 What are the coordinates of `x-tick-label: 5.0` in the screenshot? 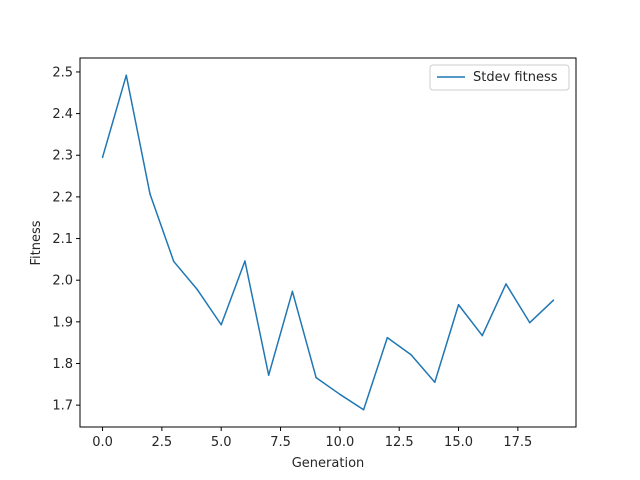 It's located at (221, 442).